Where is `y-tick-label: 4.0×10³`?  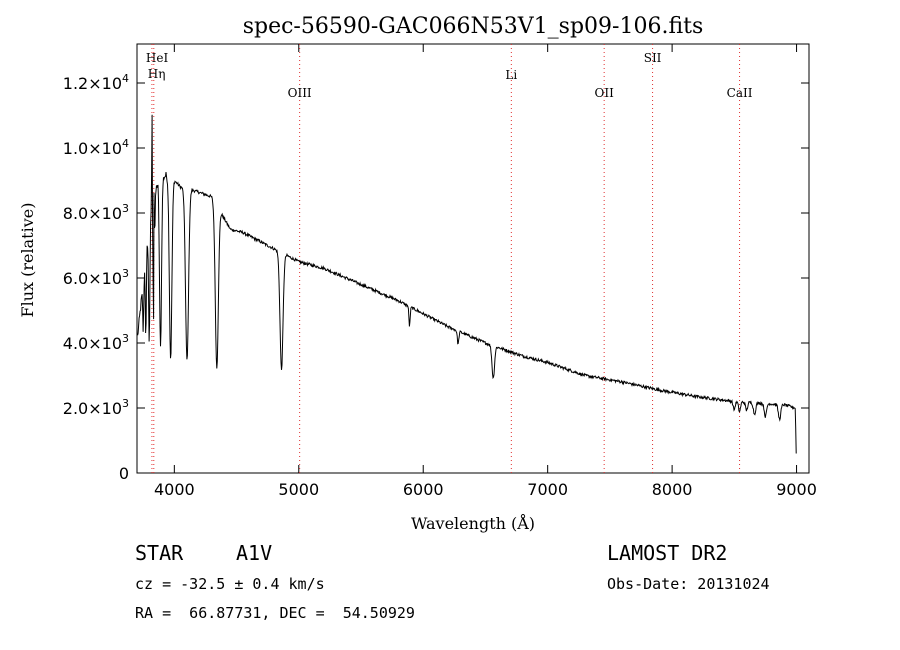
y-tick-label: 4.0×10³ is located at coordinates (96, 342).